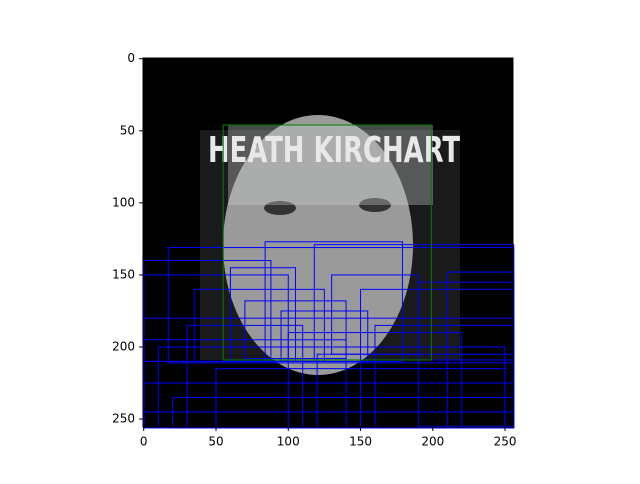  Describe the element at coordinates (288, 442) in the screenshot. I see `x-tick-label: 100` at that location.